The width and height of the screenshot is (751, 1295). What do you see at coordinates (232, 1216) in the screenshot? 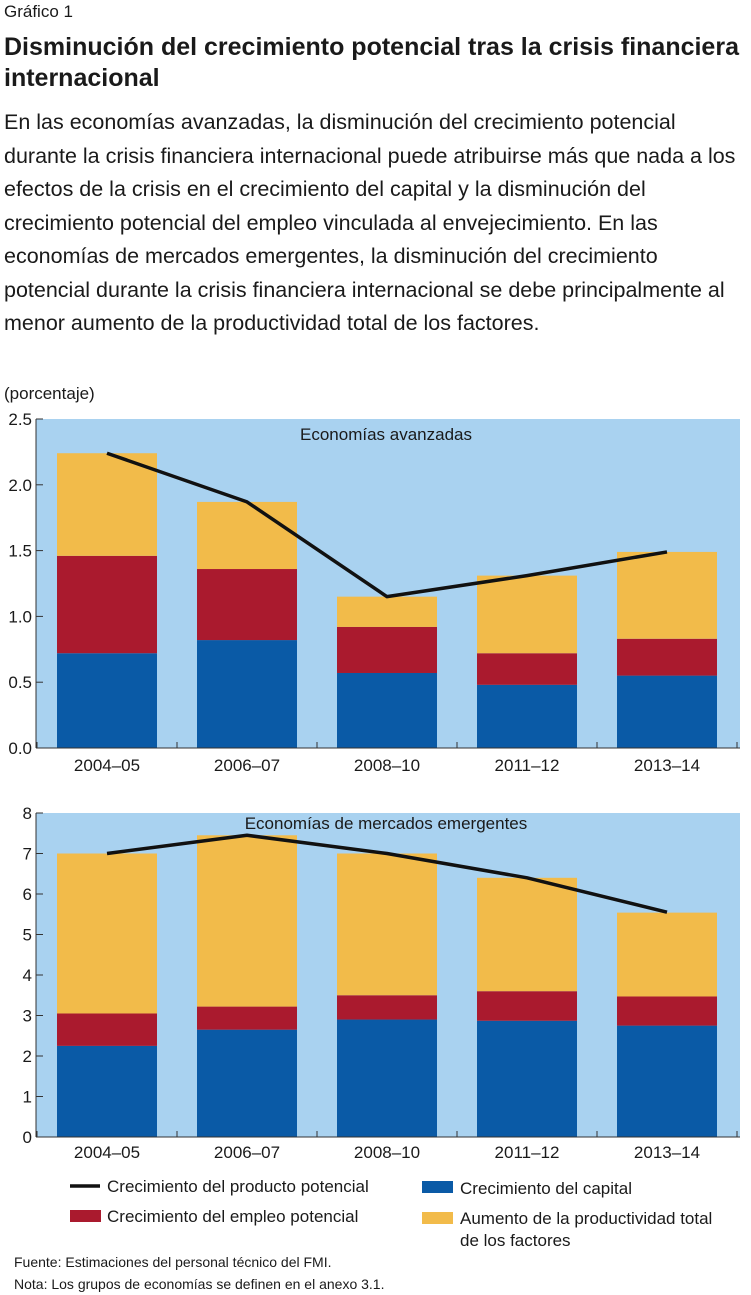
I see `legend-label-employment: Crecimiento del empleo potencial` at bounding box center [232, 1216].